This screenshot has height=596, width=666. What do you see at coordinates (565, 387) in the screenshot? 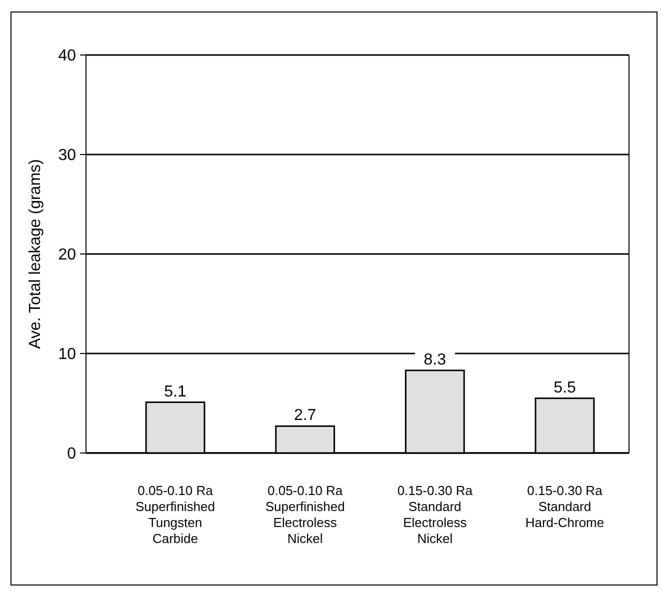
I see `data-label: 5.5` at bounding box center [565, 387].